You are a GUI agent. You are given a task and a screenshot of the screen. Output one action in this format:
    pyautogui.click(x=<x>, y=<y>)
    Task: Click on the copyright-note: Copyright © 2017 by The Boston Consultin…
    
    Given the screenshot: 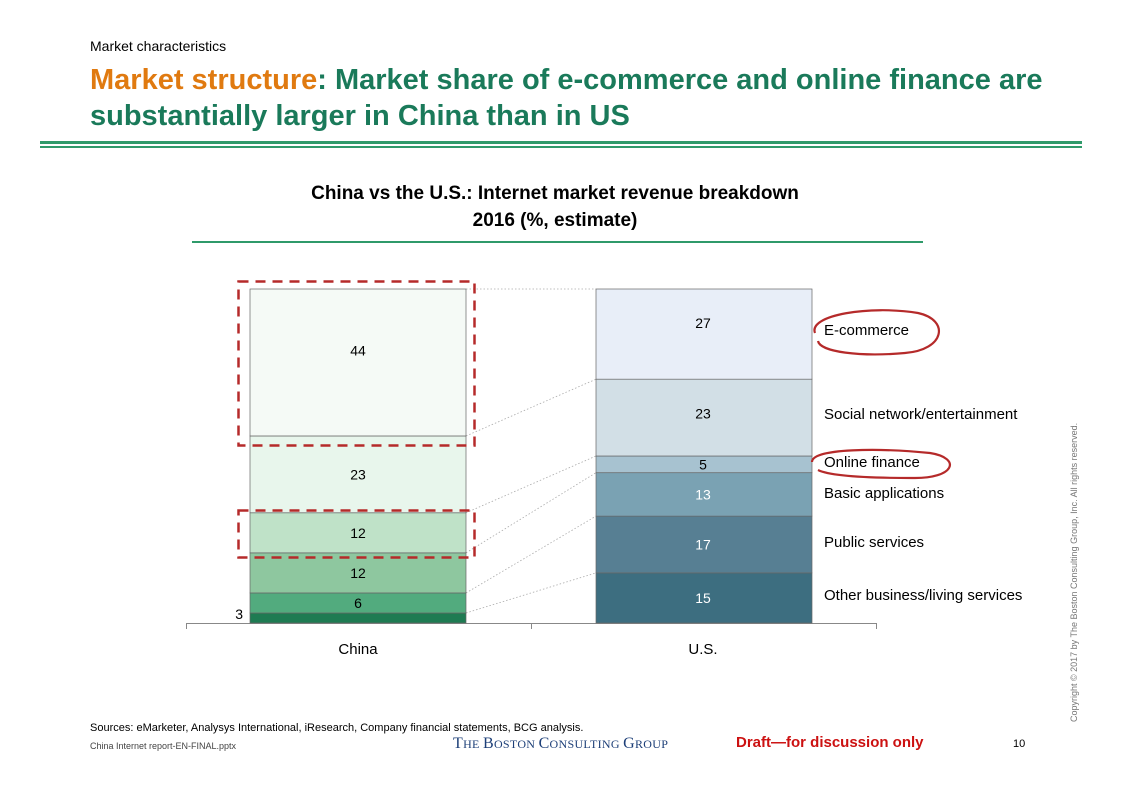 What is the action you would take?
    pyautogui.click(x=1074, y=572)
    